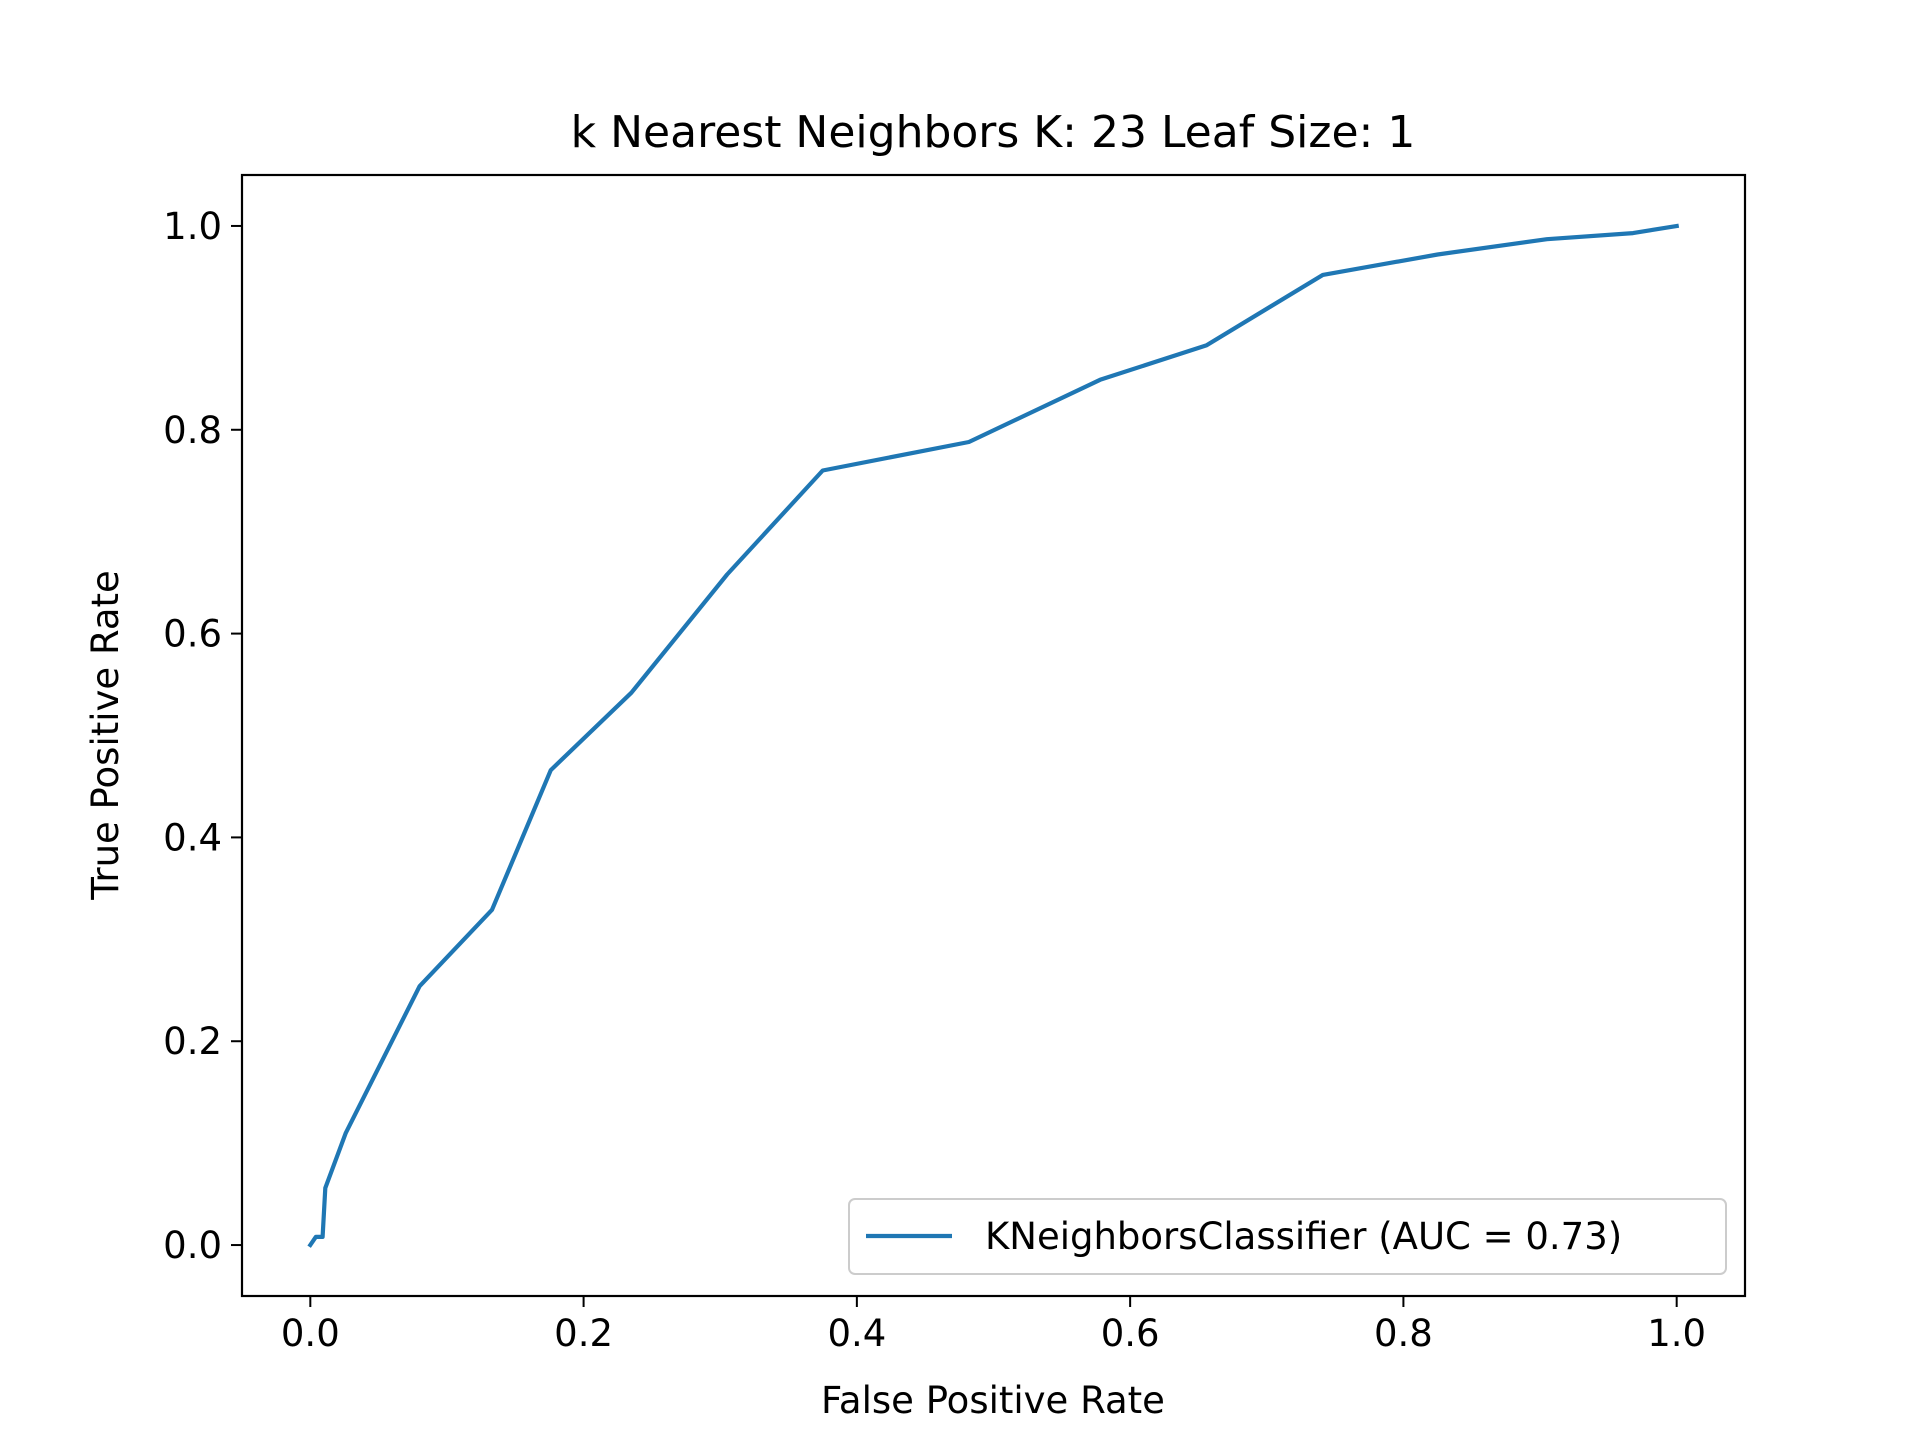  Describe the element at coordinates (192, 1245) in the screenshot. I see `y-tick-label: 0.0` at that location.